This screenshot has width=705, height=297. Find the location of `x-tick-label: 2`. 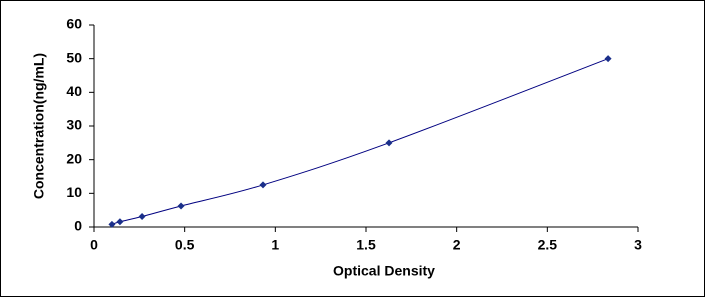

x-tick-label: 2 is located at coordinates (457, 245).